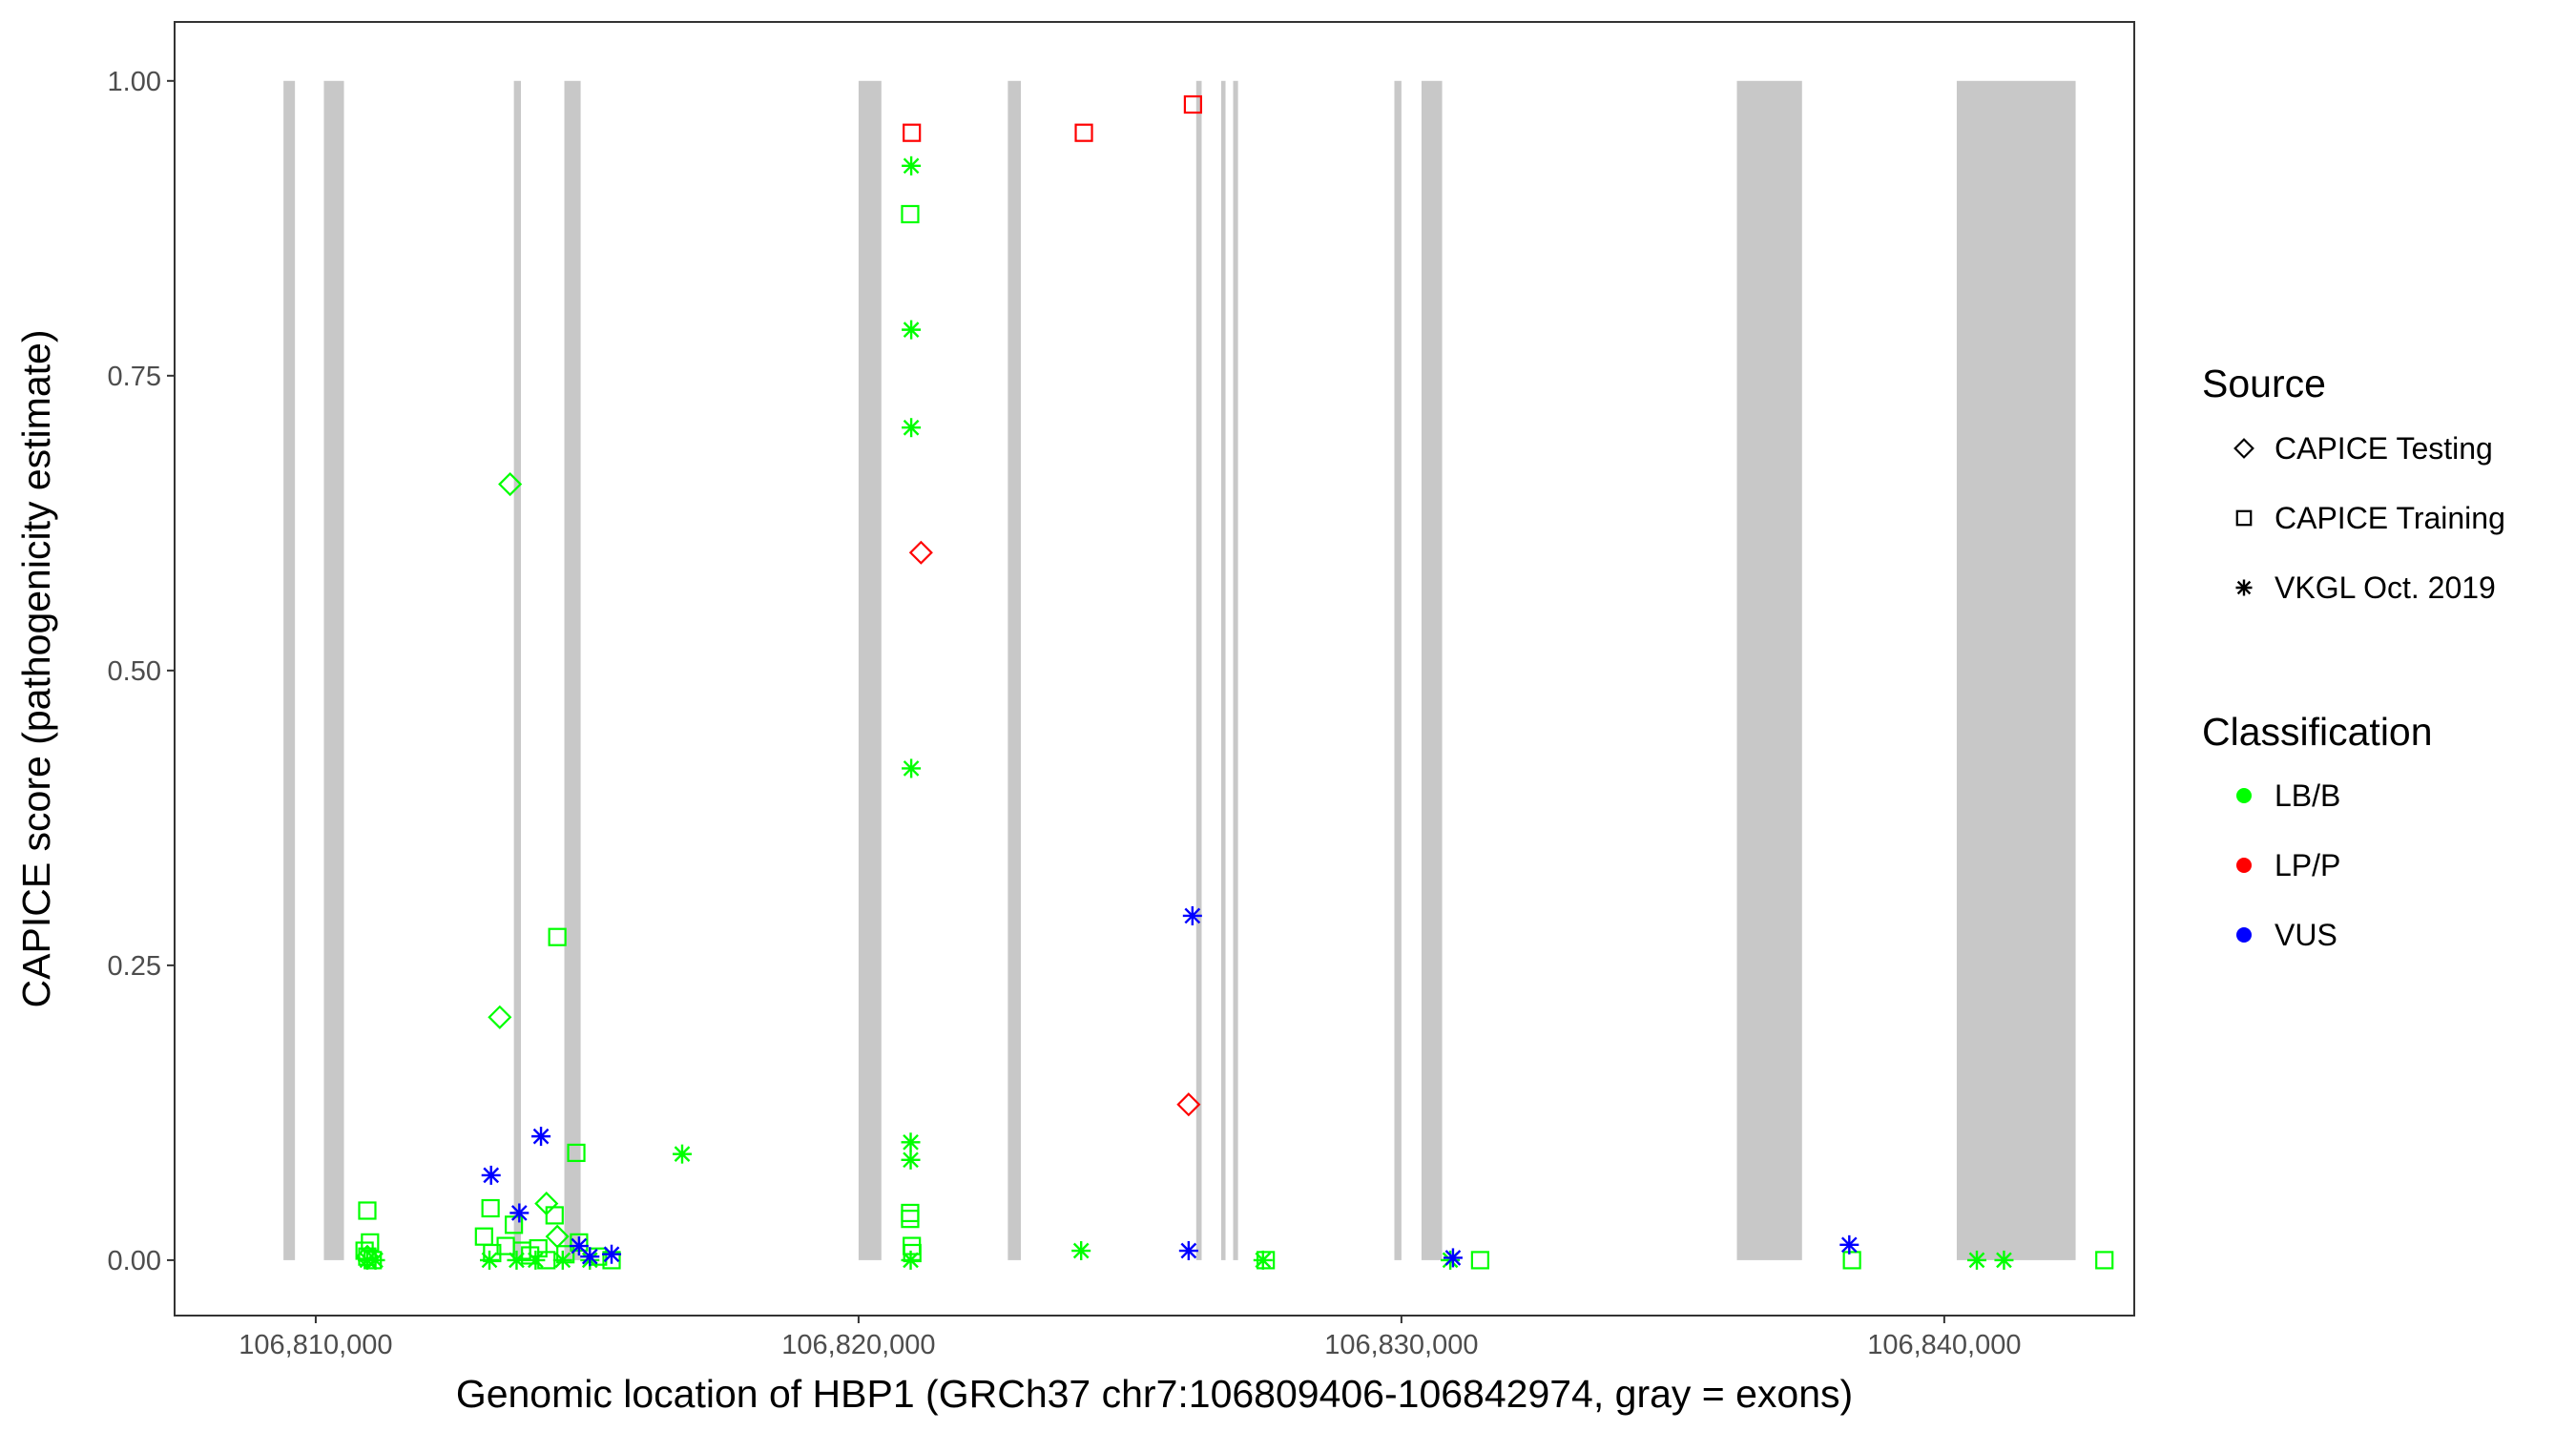 The image size is (2576, 1431). I want to click on y-axis-title: CAPICE score (pathogenicity estimate), so click(36, 669).